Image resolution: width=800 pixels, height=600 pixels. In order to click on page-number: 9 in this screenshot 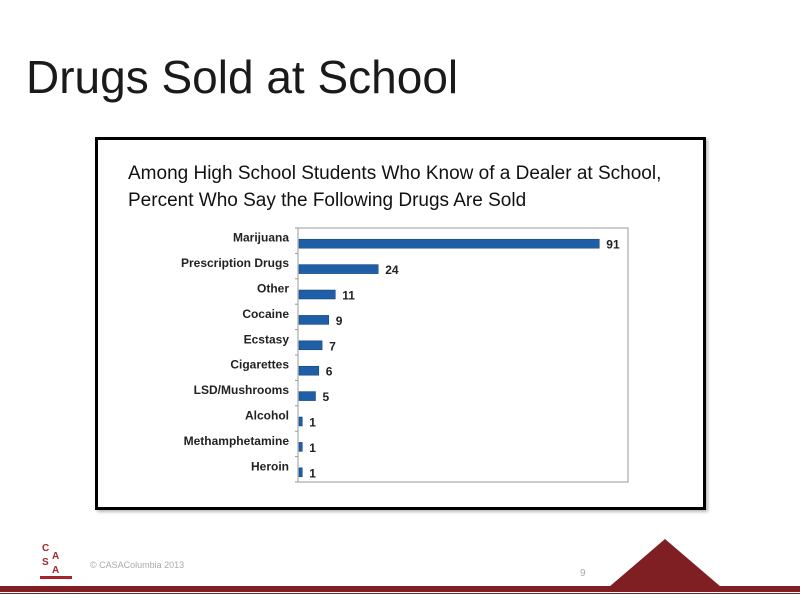, I will do `click(583, 573)`.